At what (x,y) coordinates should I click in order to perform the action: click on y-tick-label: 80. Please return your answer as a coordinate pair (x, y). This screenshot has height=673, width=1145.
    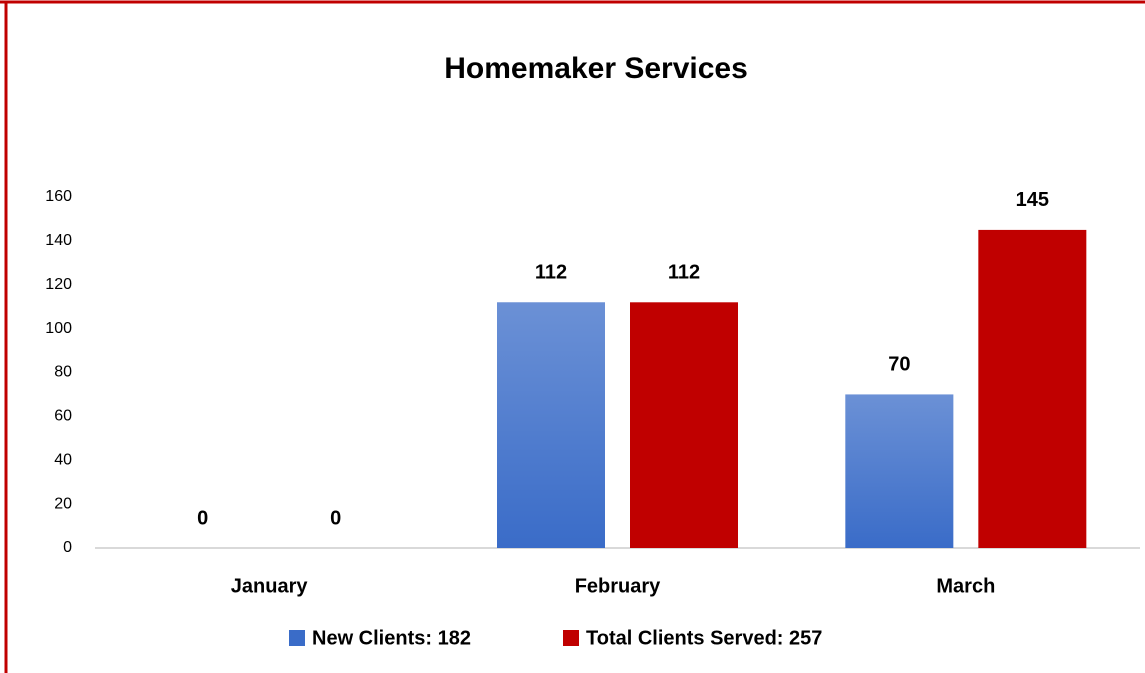
    Looking at the image, I should click on (63, 372).